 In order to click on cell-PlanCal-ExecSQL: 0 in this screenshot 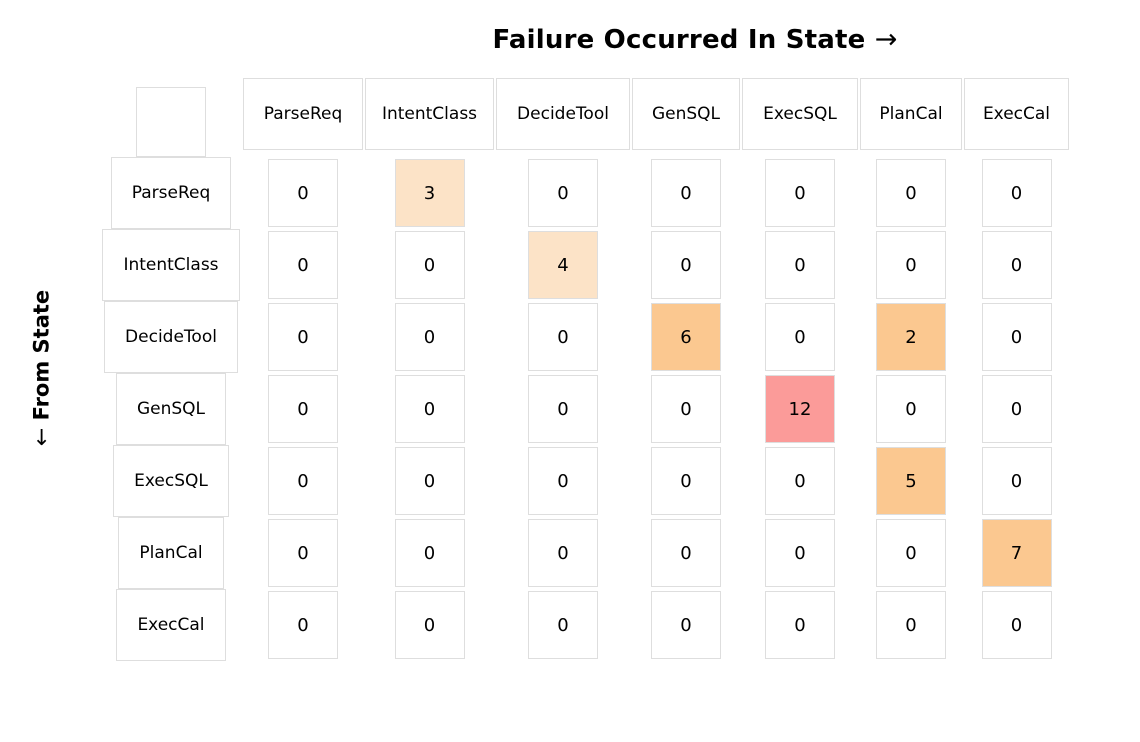, I will do `click(800, 553)`.